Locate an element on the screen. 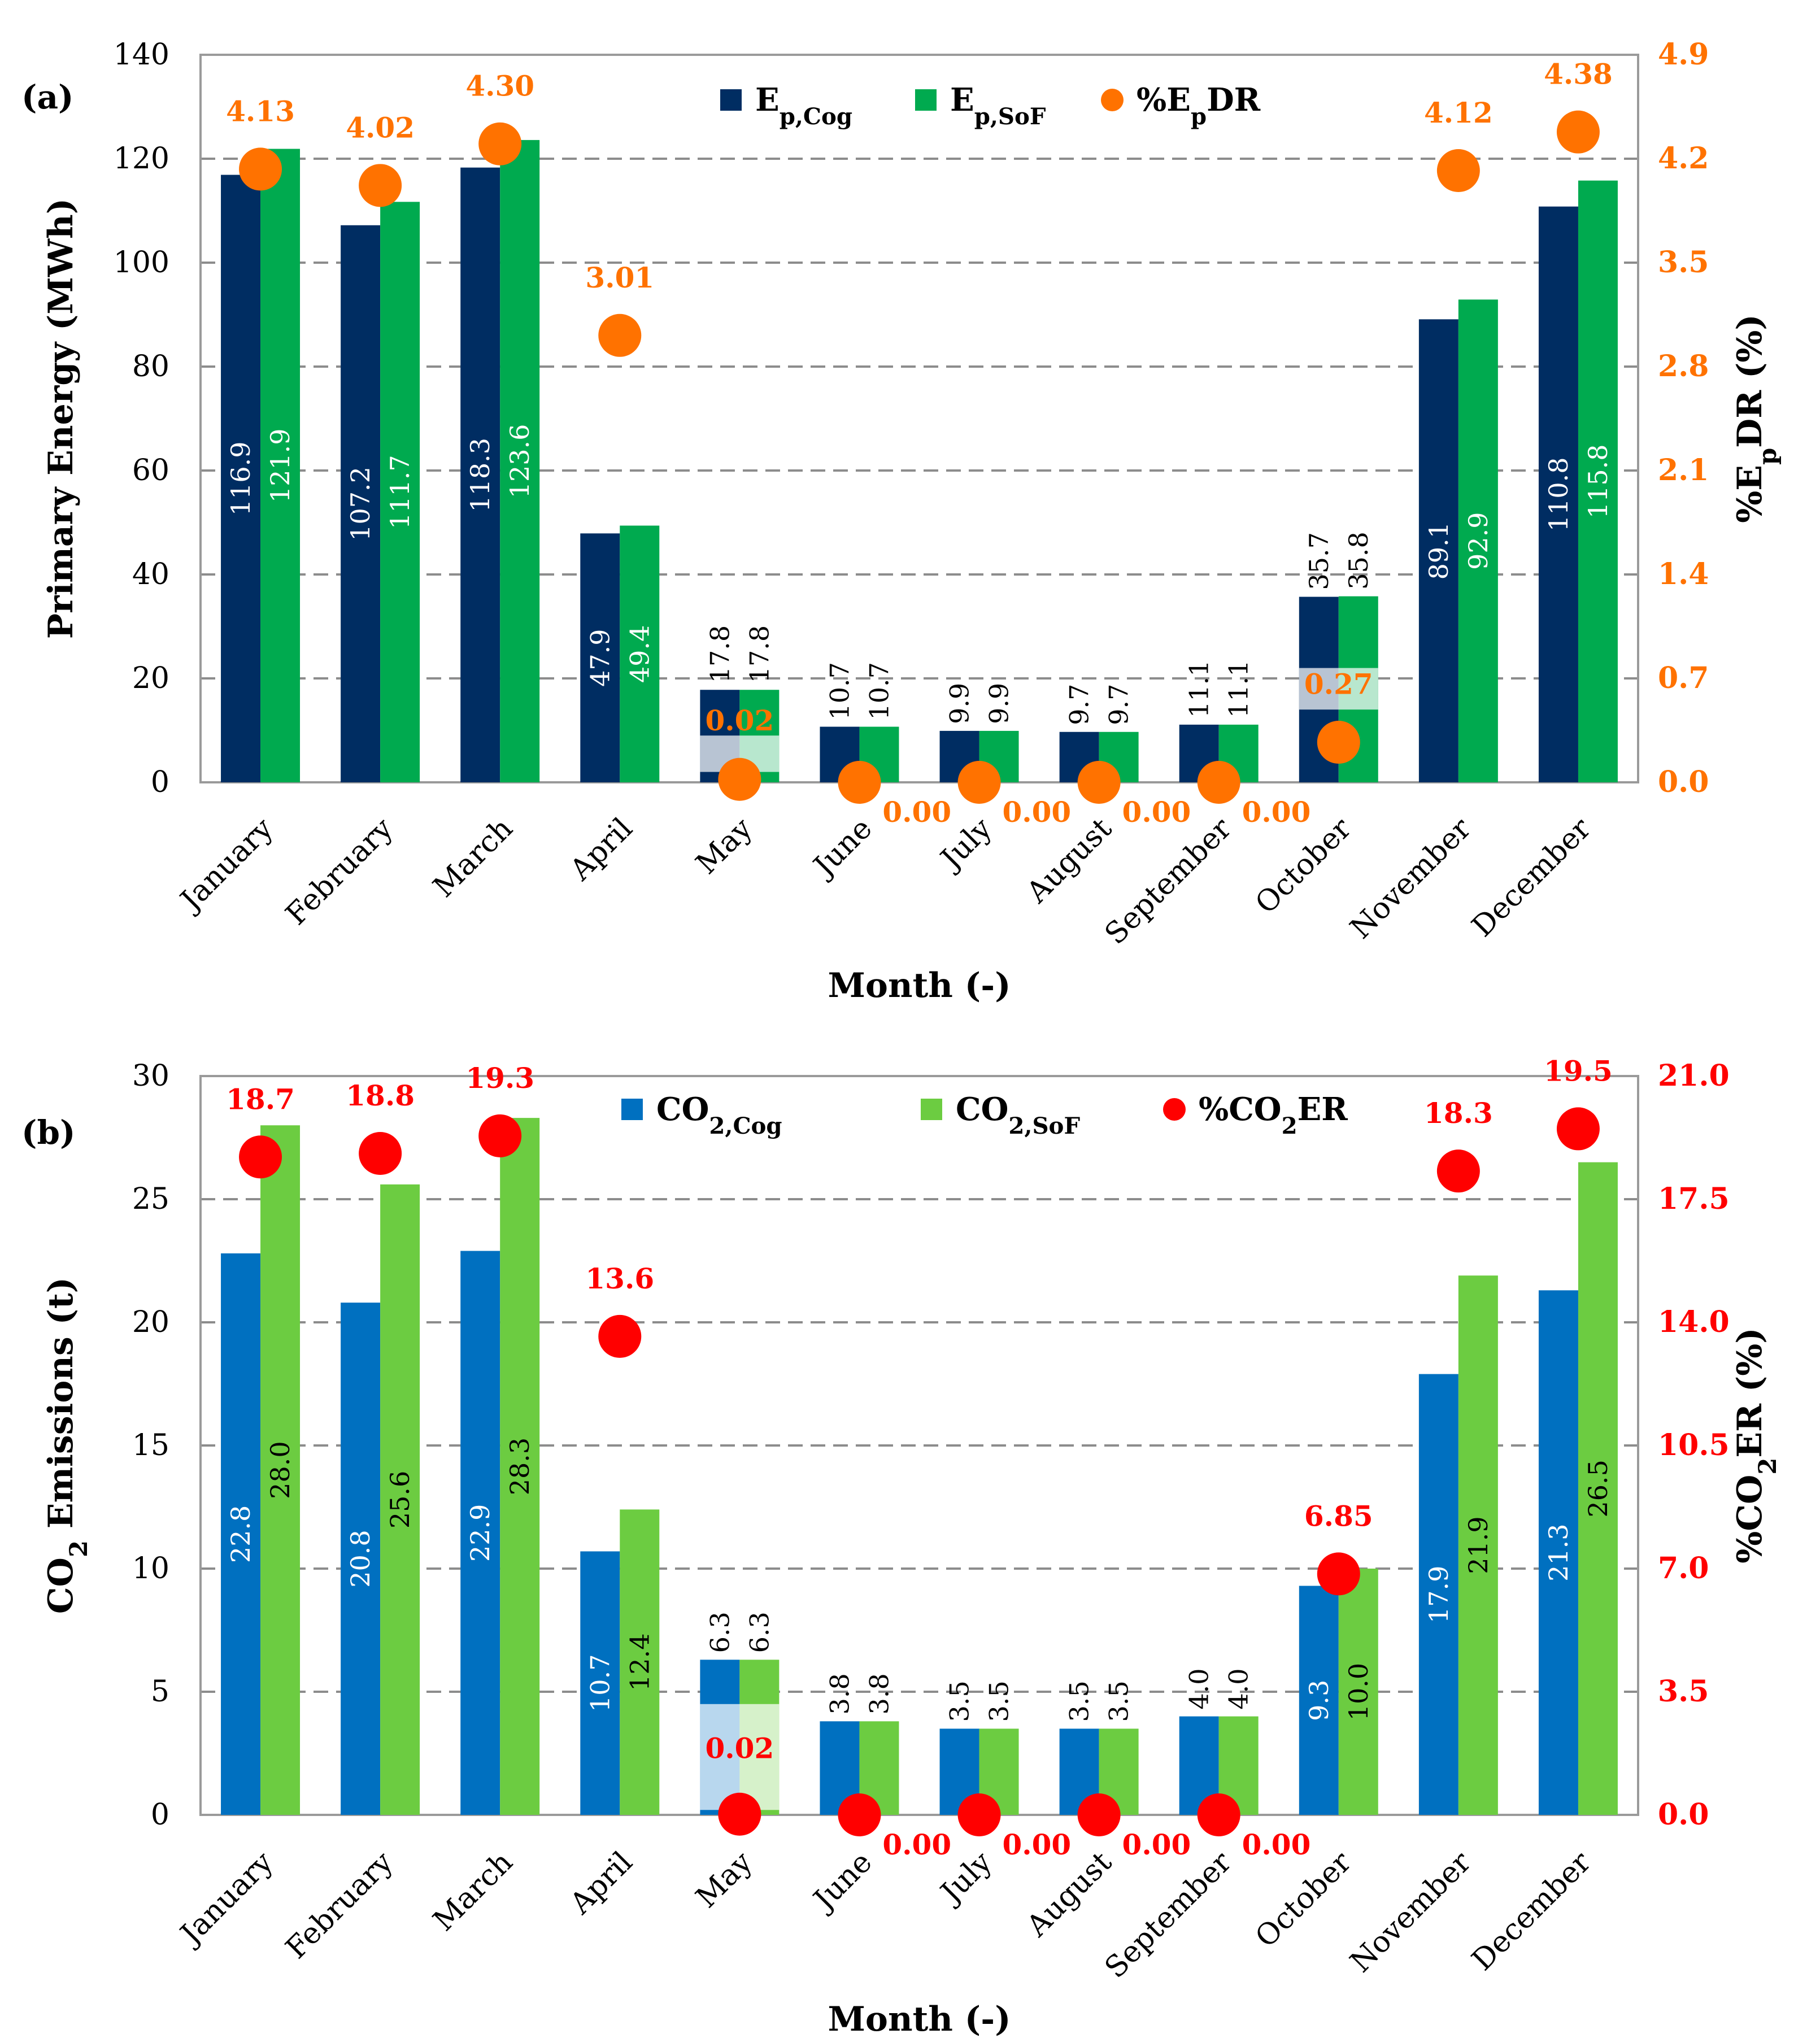 This screenshot has width=1820, height=2038. y-tick-label: 20 is located at coordinates (150, 678).